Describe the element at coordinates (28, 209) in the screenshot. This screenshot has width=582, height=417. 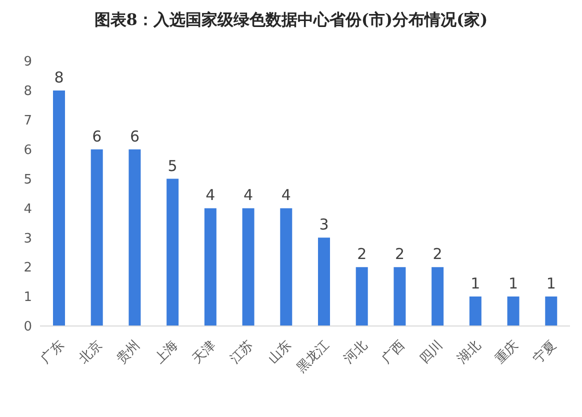
I see `y-tick-label: 4` at that location.